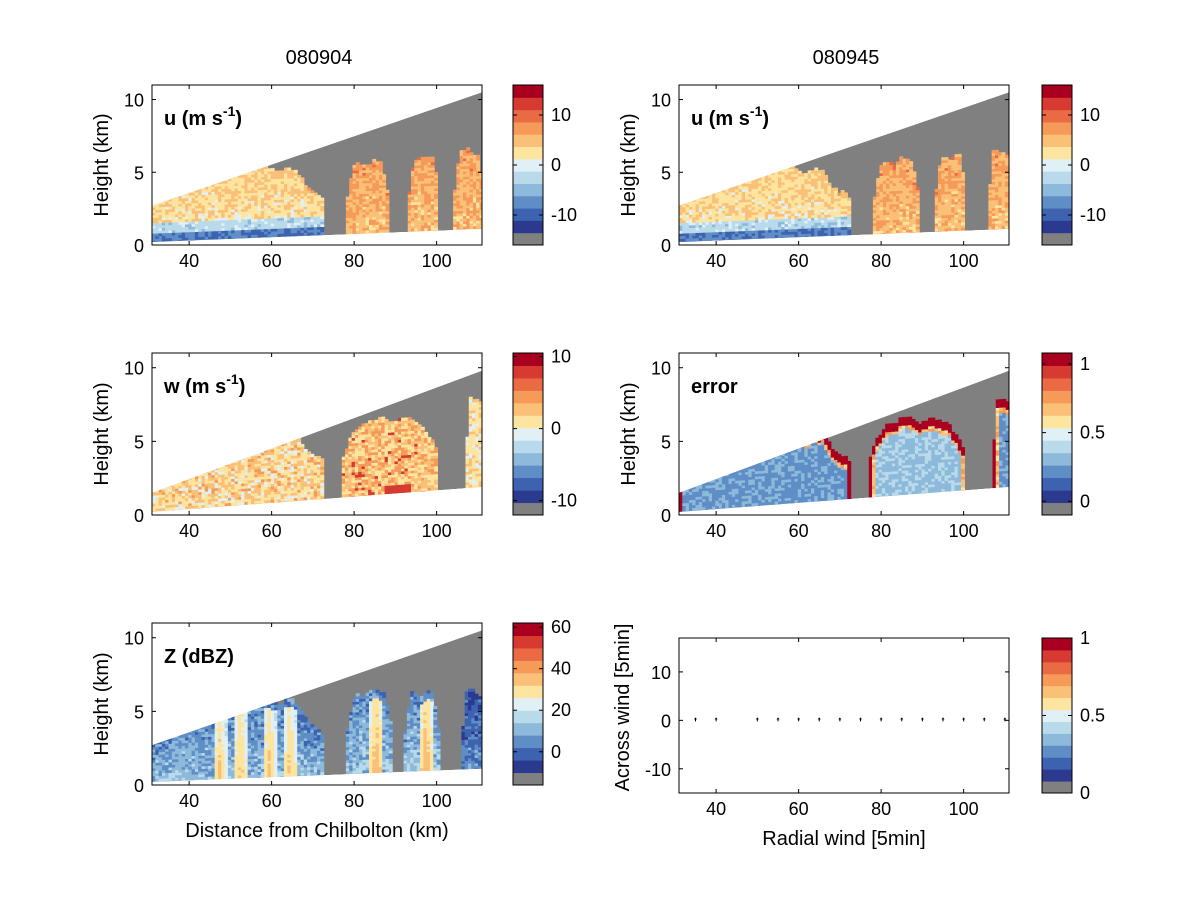 Image resolution: width=1200 pixels, height=900 pixels. Describe the element at coordinates (528, 202) in the screenshot. I see `colorbar-swatch` at that location.